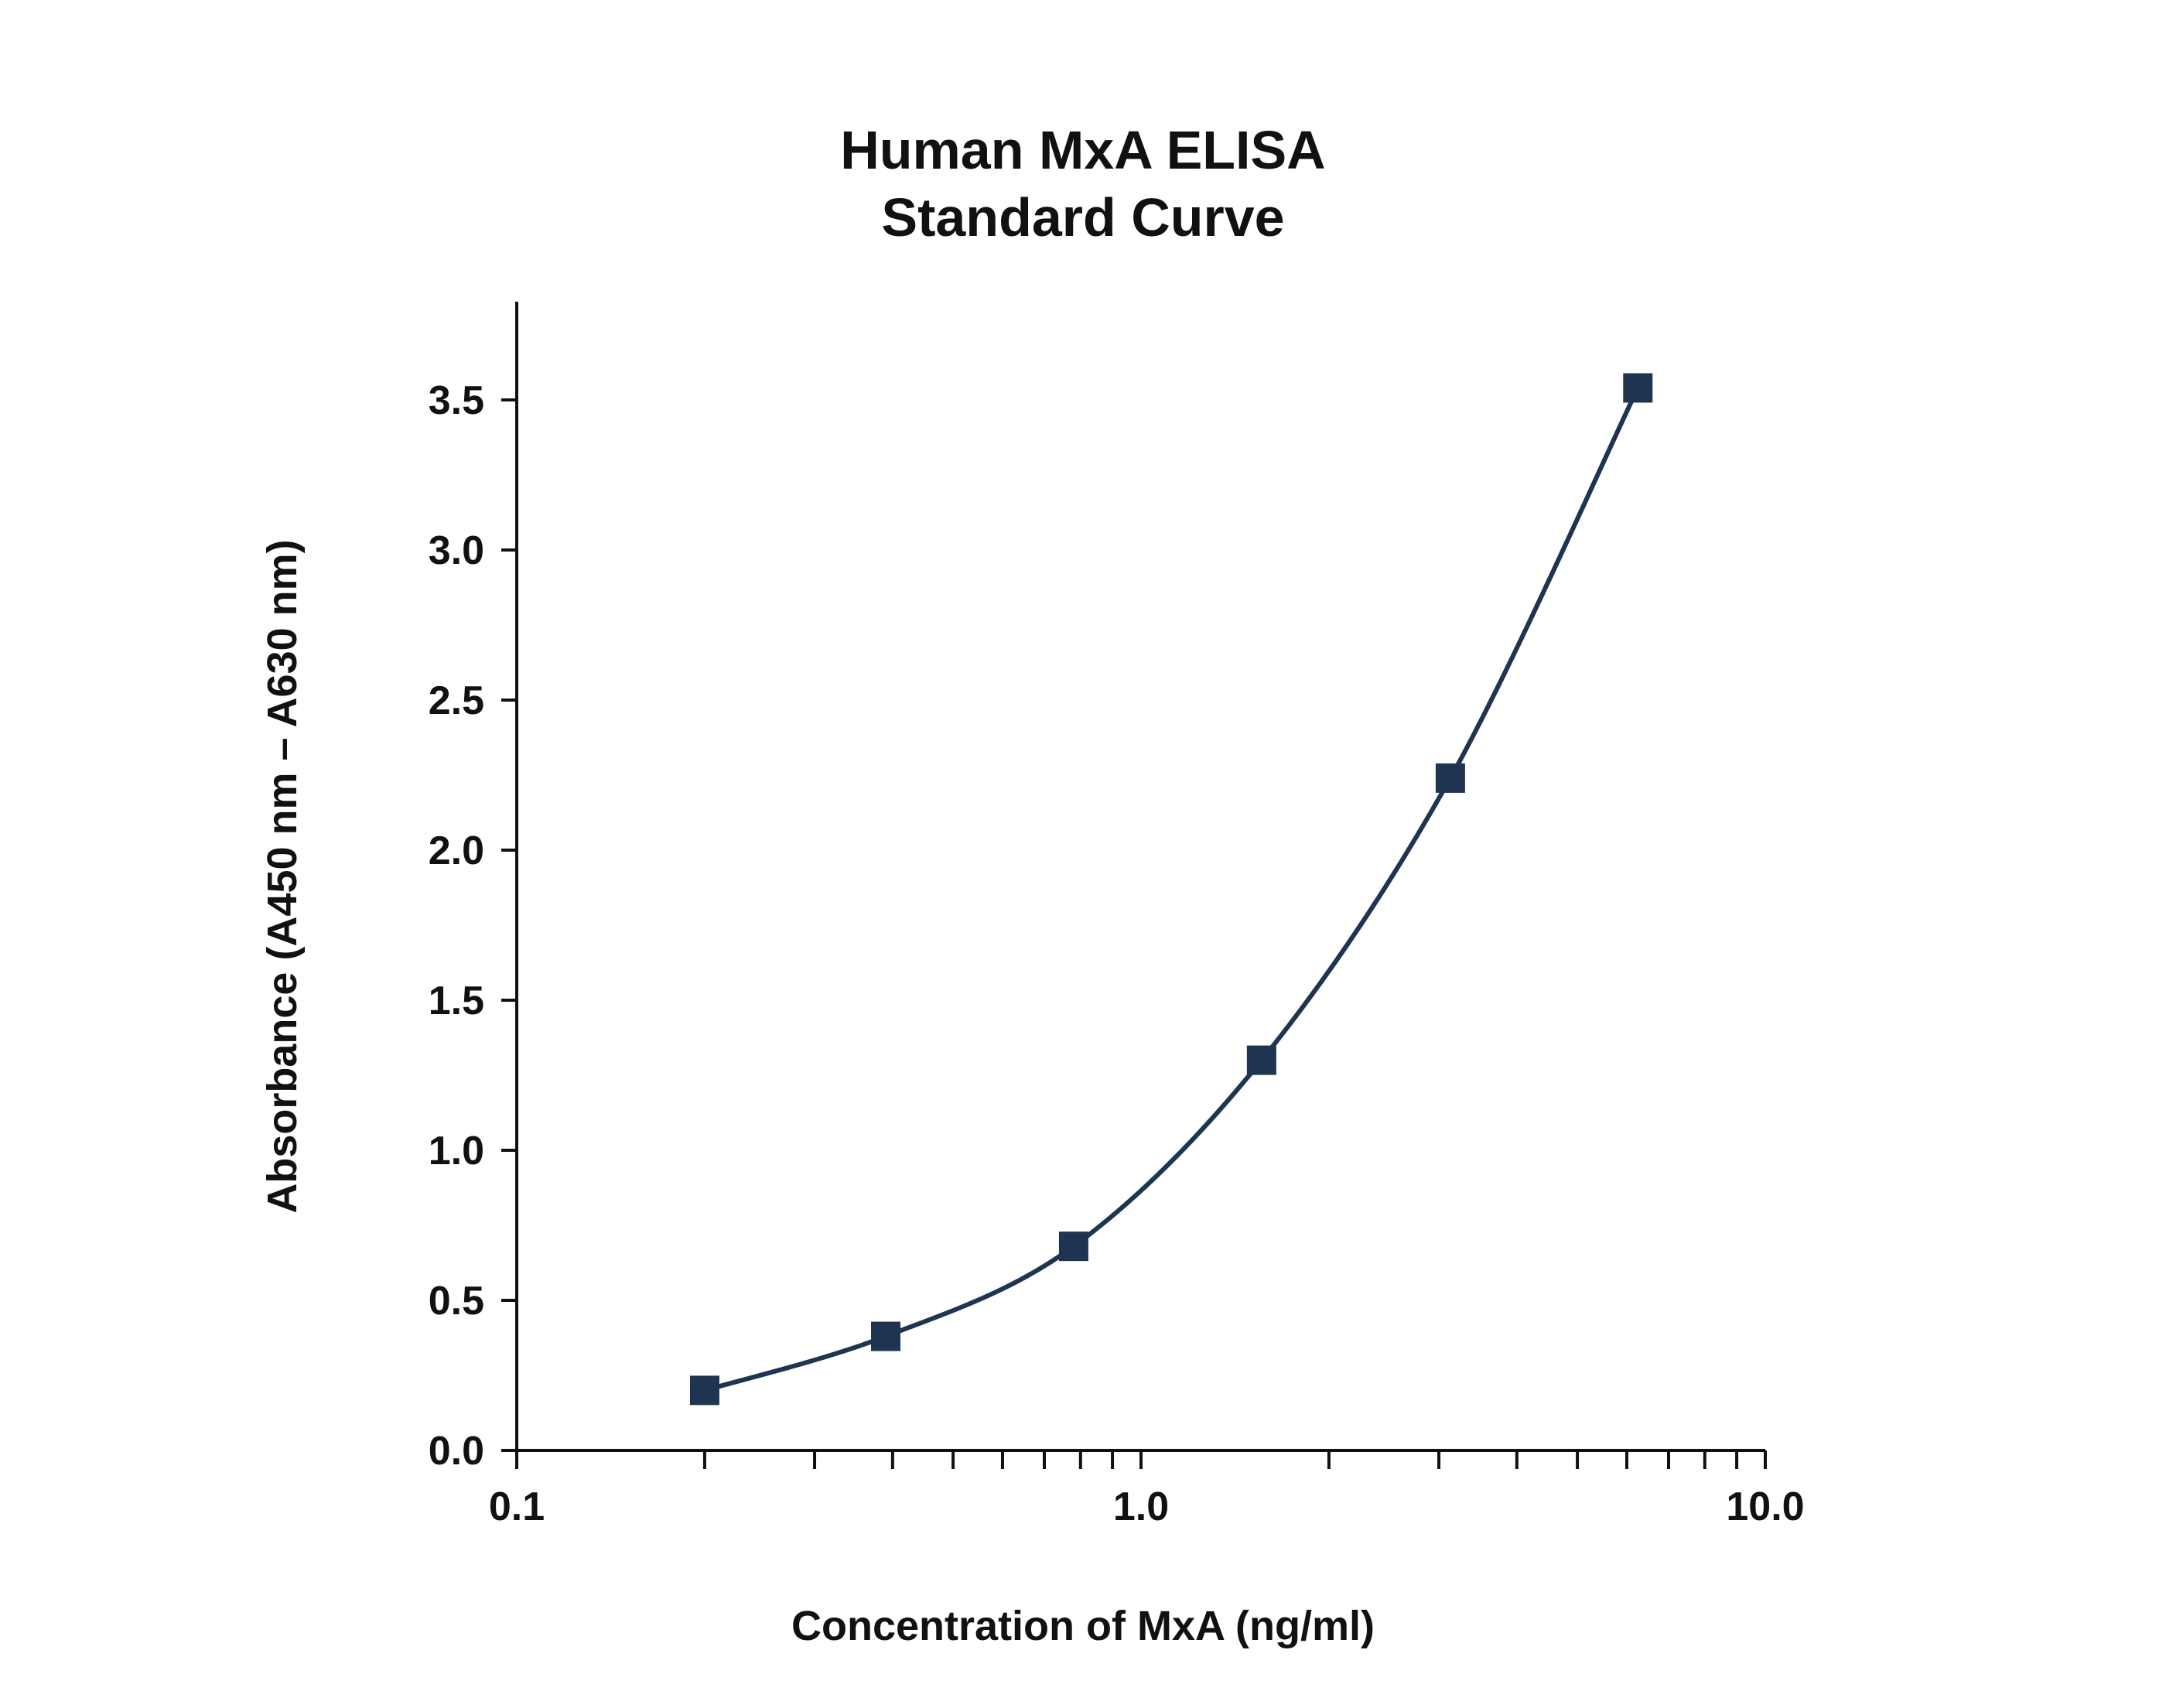 Image resolution: width=2166 pixels, height=1708 pixels. Describe the element at coordinates (456, 550) in the screenshot. I see `y-tick-label: 3.0` at that location.